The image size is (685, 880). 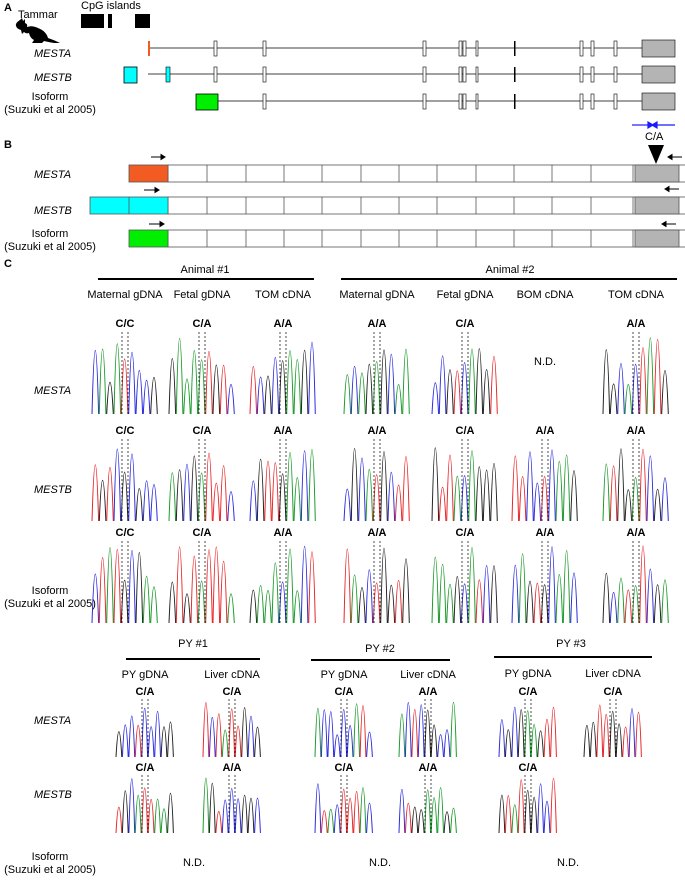 What do you see at coordinates (116, 21) in the screenshot?
I see `cpg-island-blocks` at bounding box center [116, 21].